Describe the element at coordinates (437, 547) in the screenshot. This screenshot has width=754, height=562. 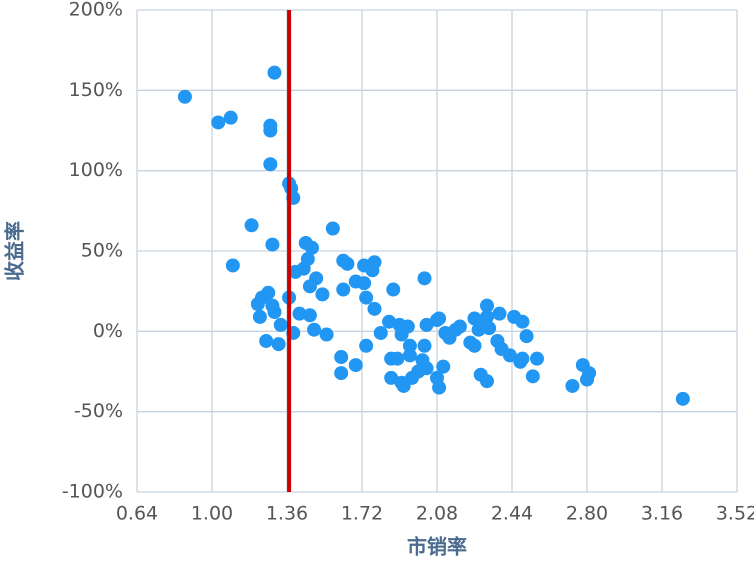
I see `x-axis-title: 市销率` at that location.